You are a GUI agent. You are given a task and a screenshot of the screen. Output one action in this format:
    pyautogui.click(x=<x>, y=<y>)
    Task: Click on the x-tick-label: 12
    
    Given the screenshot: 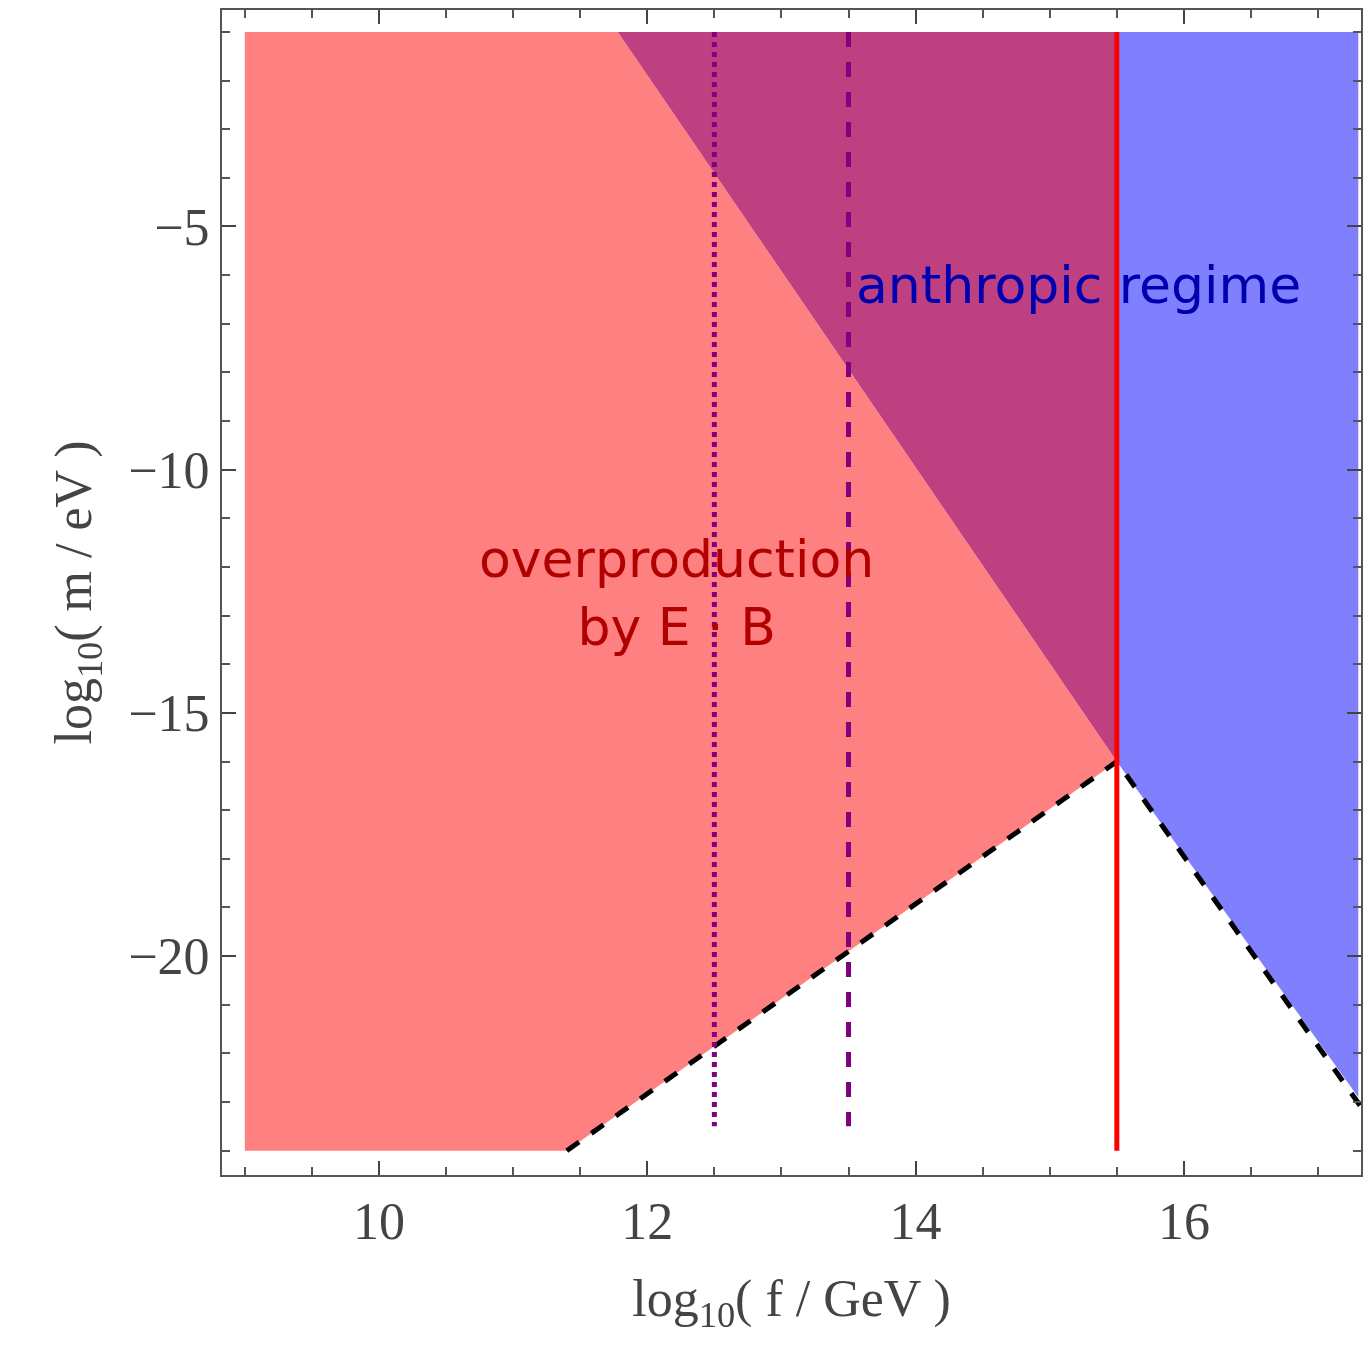 What is the action you would take?
    pyautogui.click(x=647, y=1222)
    